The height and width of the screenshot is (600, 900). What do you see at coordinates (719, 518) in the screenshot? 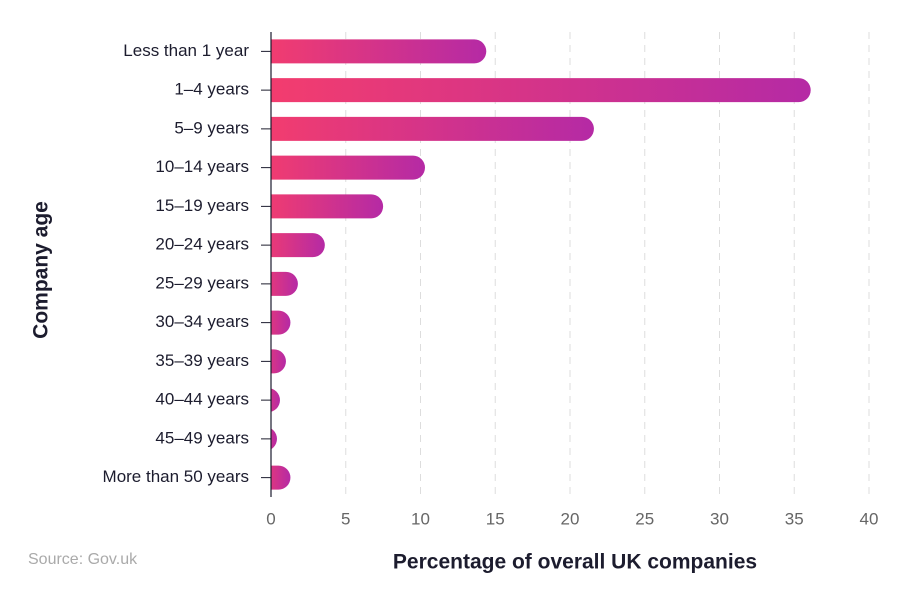
I see `x-tick-label: 30` at bounding box center [719, 518].